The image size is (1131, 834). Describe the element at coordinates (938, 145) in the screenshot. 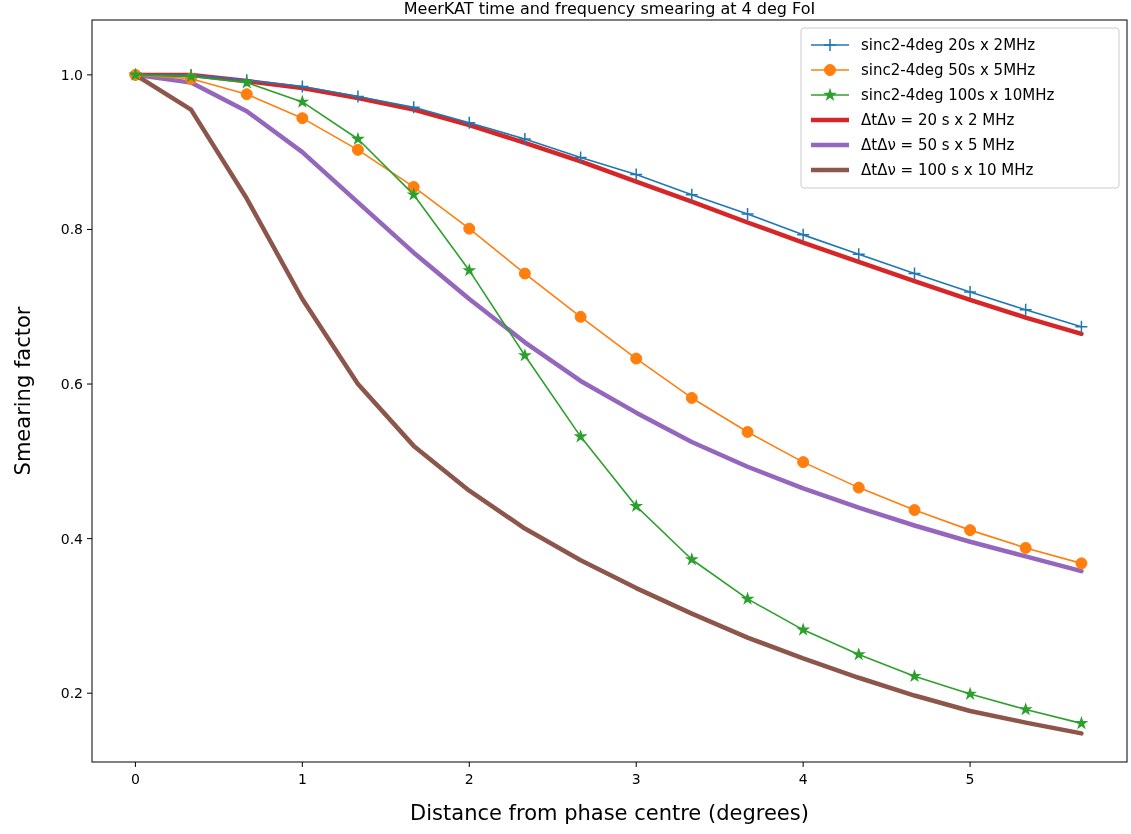

I see `legend-label: ΔtΔν = 50 s x 5 MHz` at that location.